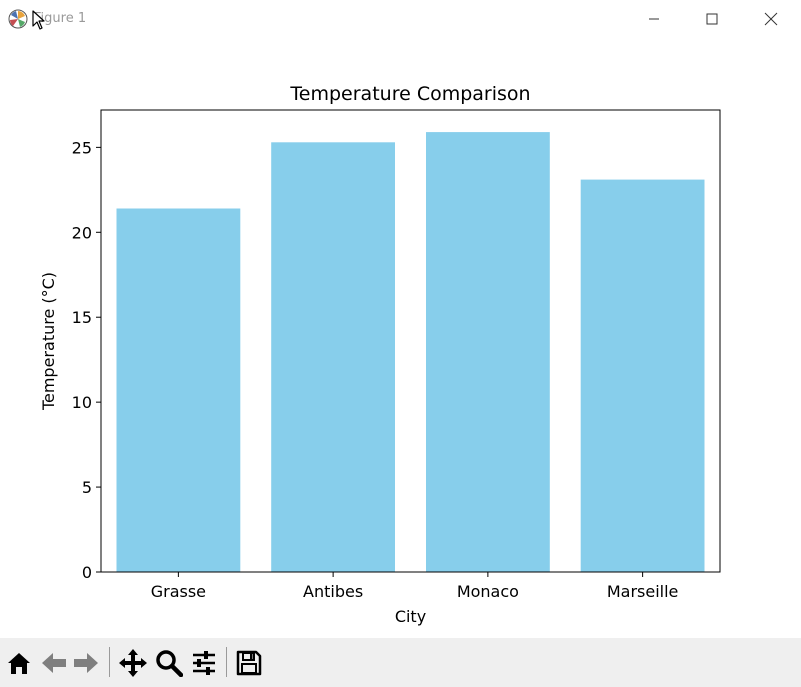 Image resolution: width=801 pixels, height=687 pixels. I want to click on title-bar: Figure 1, so click(400, 19).